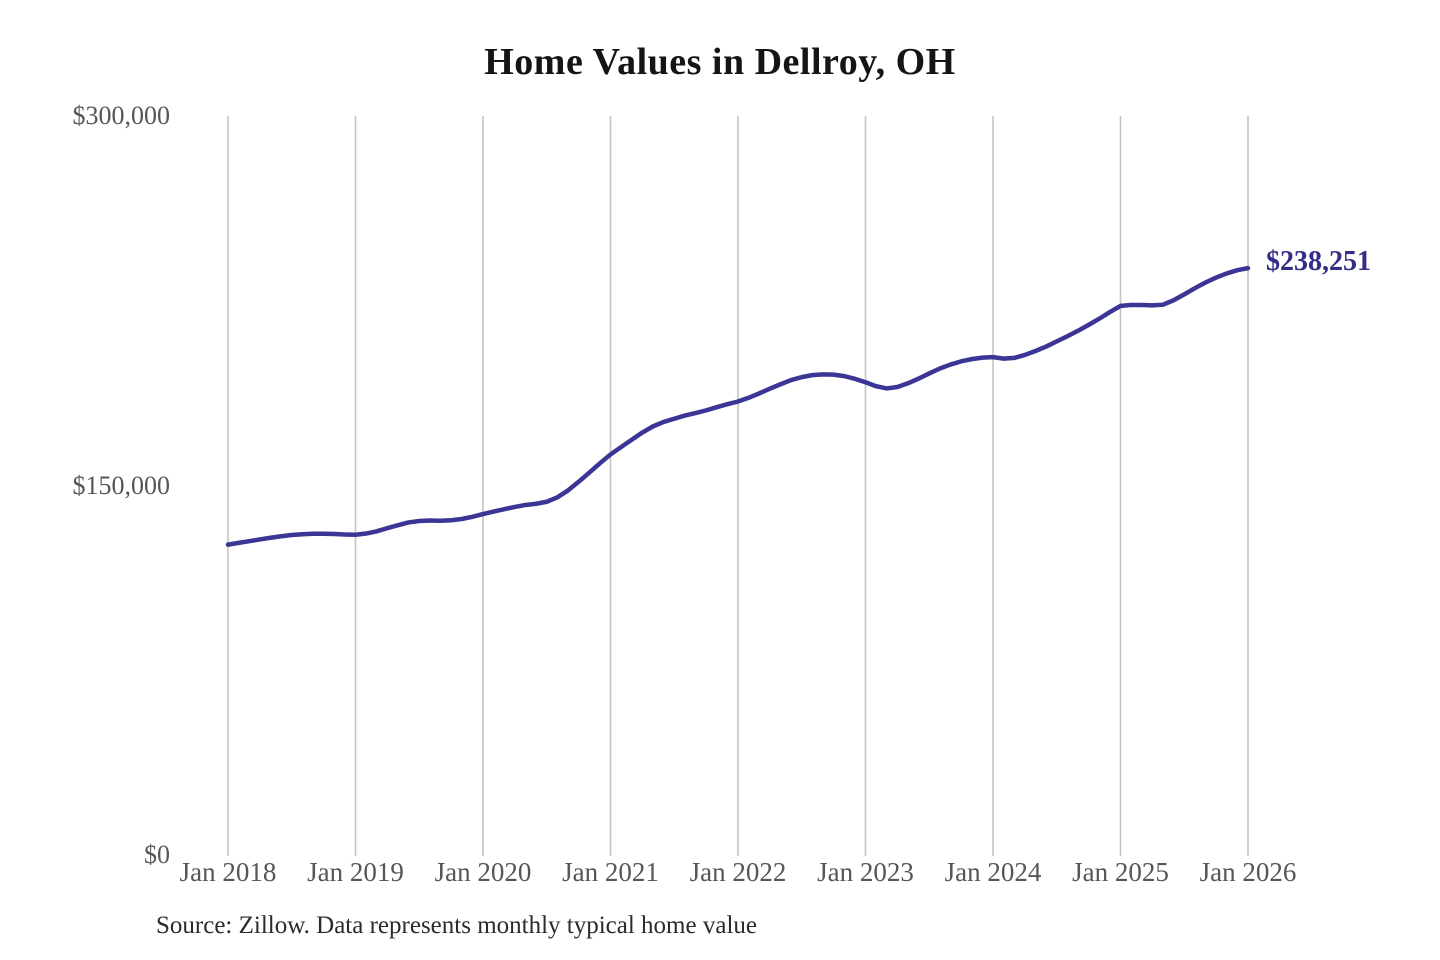  I want to click on x-tick-label-jan-2018: Jan 2018, so click(228, 872).